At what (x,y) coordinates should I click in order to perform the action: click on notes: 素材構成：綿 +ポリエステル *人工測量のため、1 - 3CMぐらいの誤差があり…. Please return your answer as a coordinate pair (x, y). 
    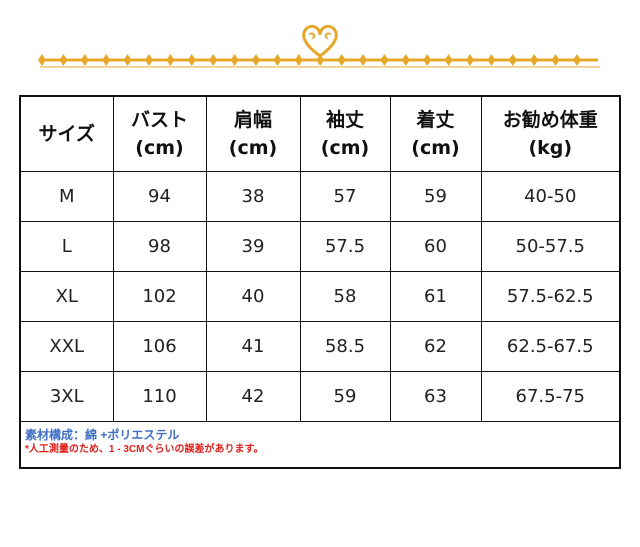
    Looking at the image, I should click on (144, 442).